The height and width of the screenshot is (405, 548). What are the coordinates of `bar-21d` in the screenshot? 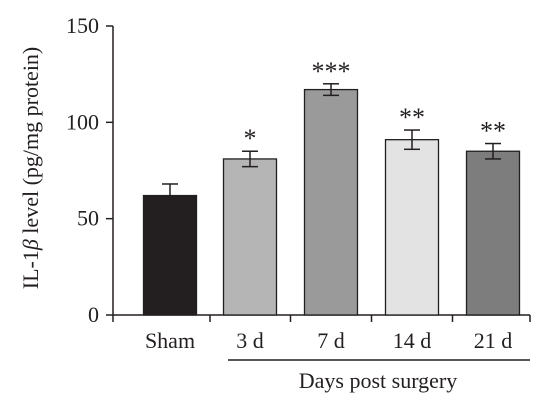 It's located at (493, 233).